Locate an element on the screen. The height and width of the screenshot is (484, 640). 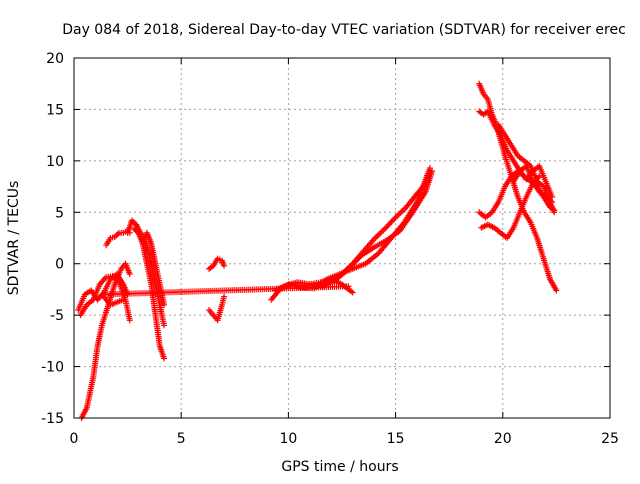
series-arc-i is located at coordinates (217, 308).